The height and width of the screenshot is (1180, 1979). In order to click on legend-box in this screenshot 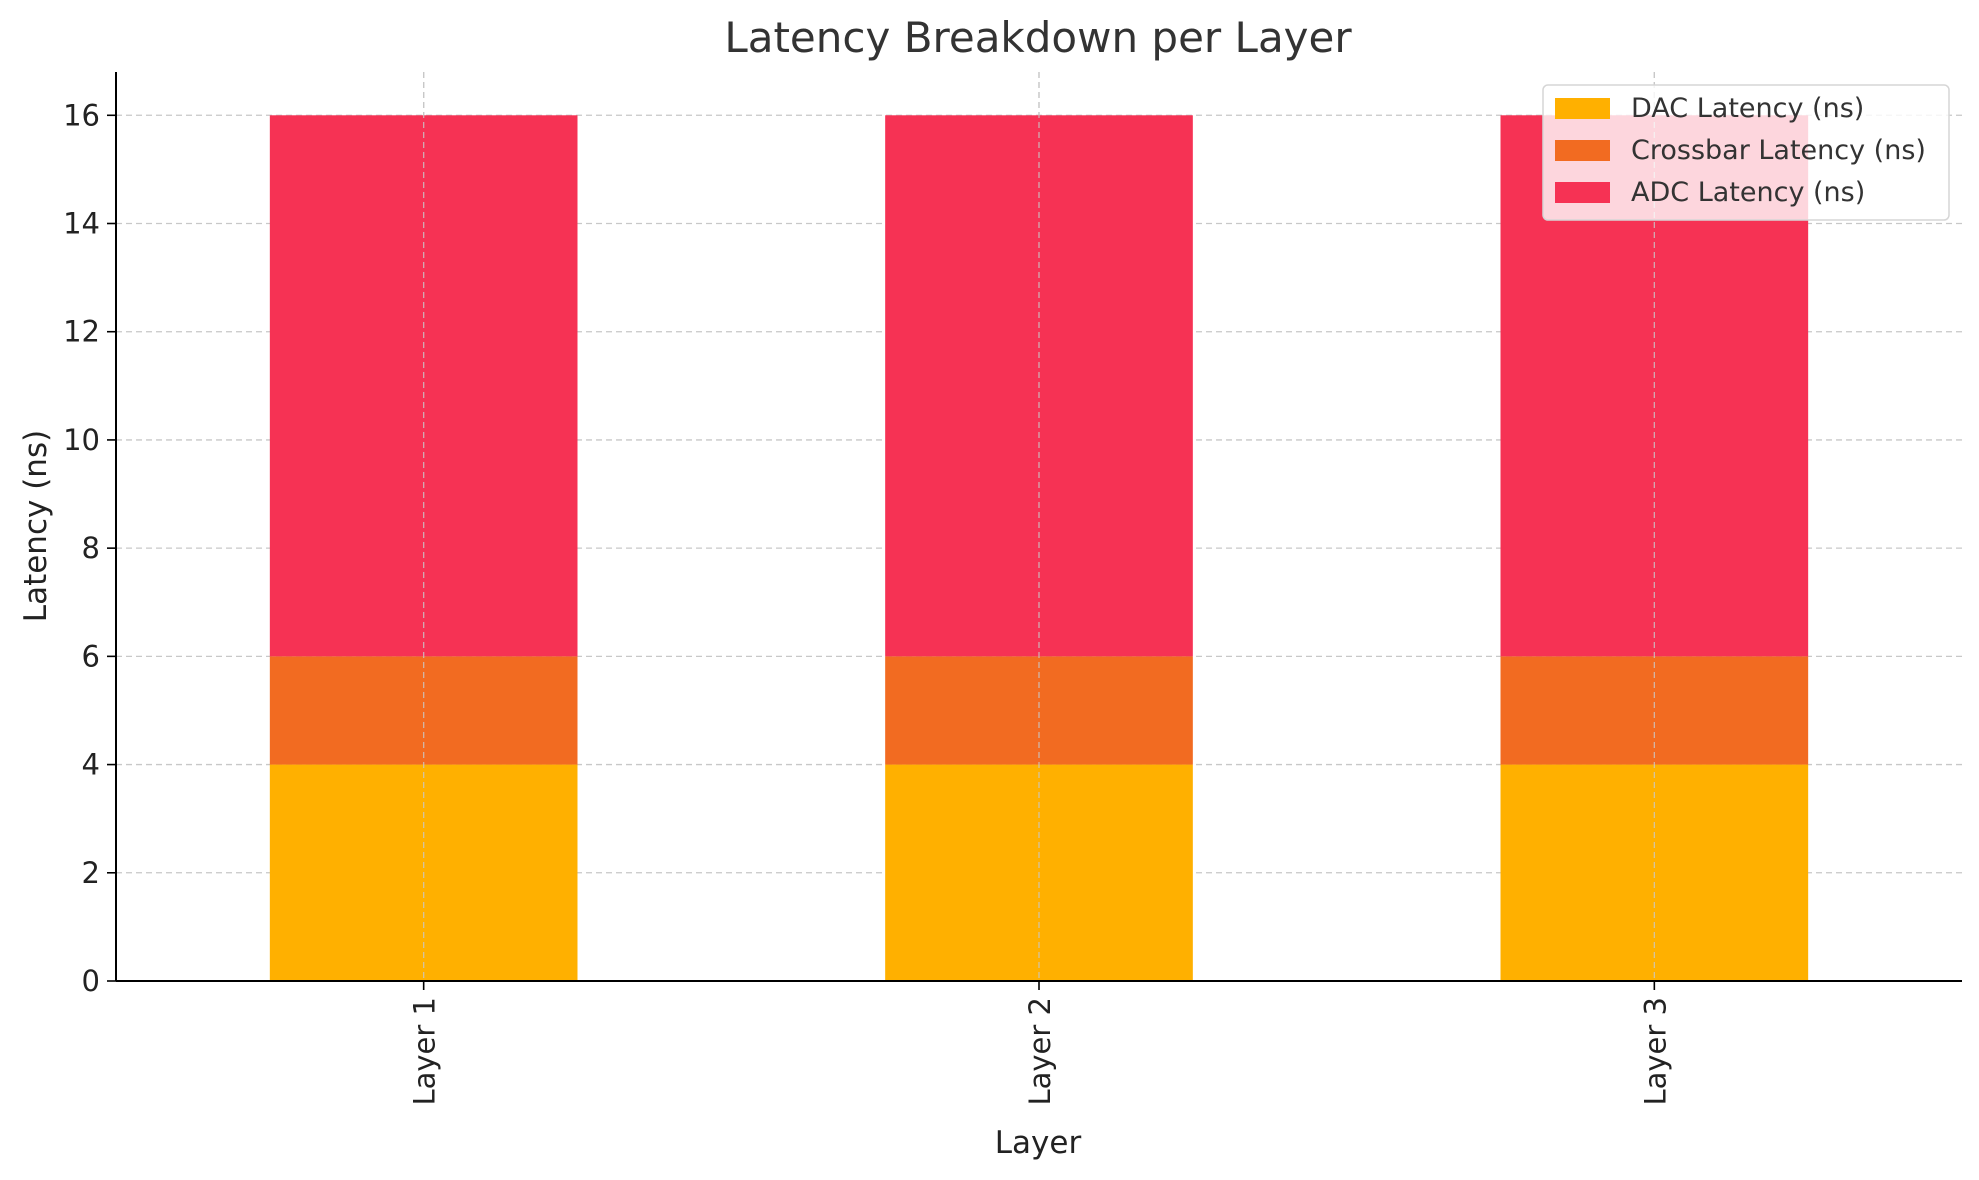, I will do `click(1746, 152)`.